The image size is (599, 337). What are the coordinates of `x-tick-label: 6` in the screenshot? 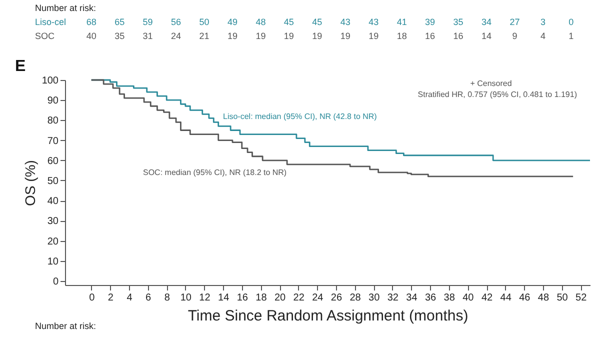 It's located at (149, 298).